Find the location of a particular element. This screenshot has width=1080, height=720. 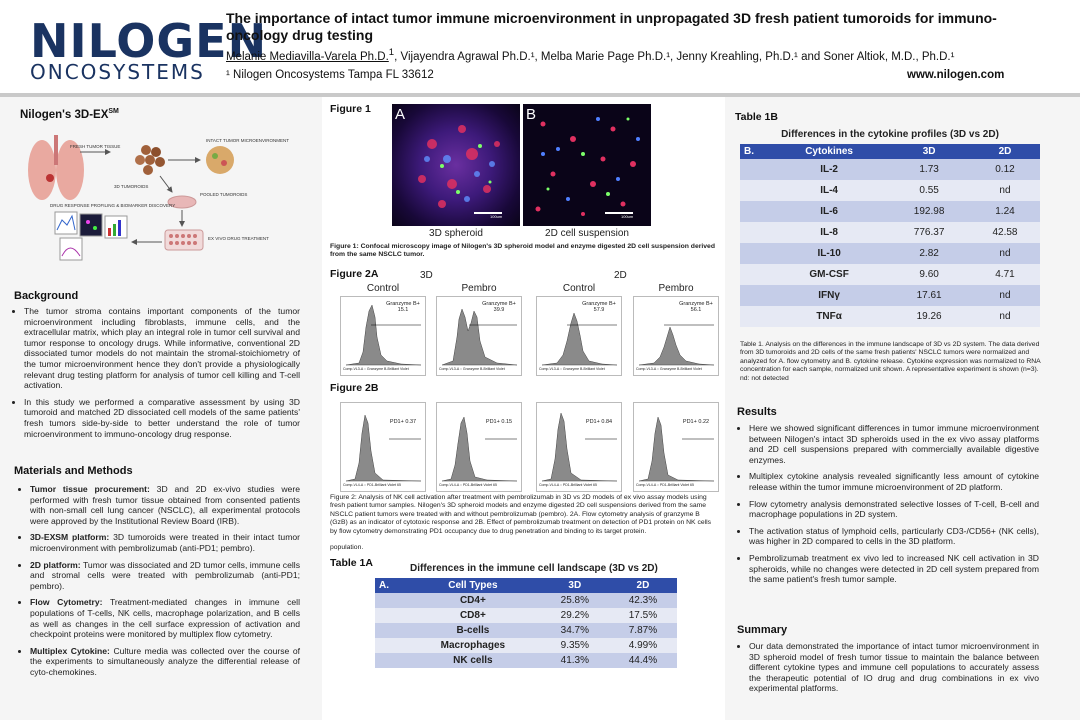

table-row: CD4+ 25.8% 42.3% is located at coordinates (526, 600).